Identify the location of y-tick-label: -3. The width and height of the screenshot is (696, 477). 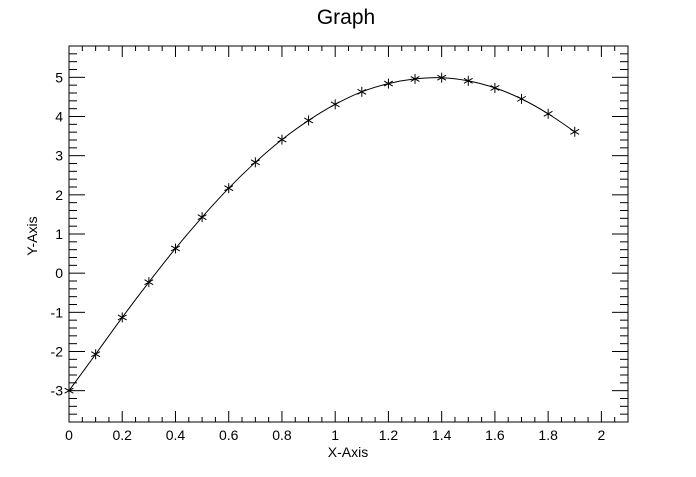
(57, 391).